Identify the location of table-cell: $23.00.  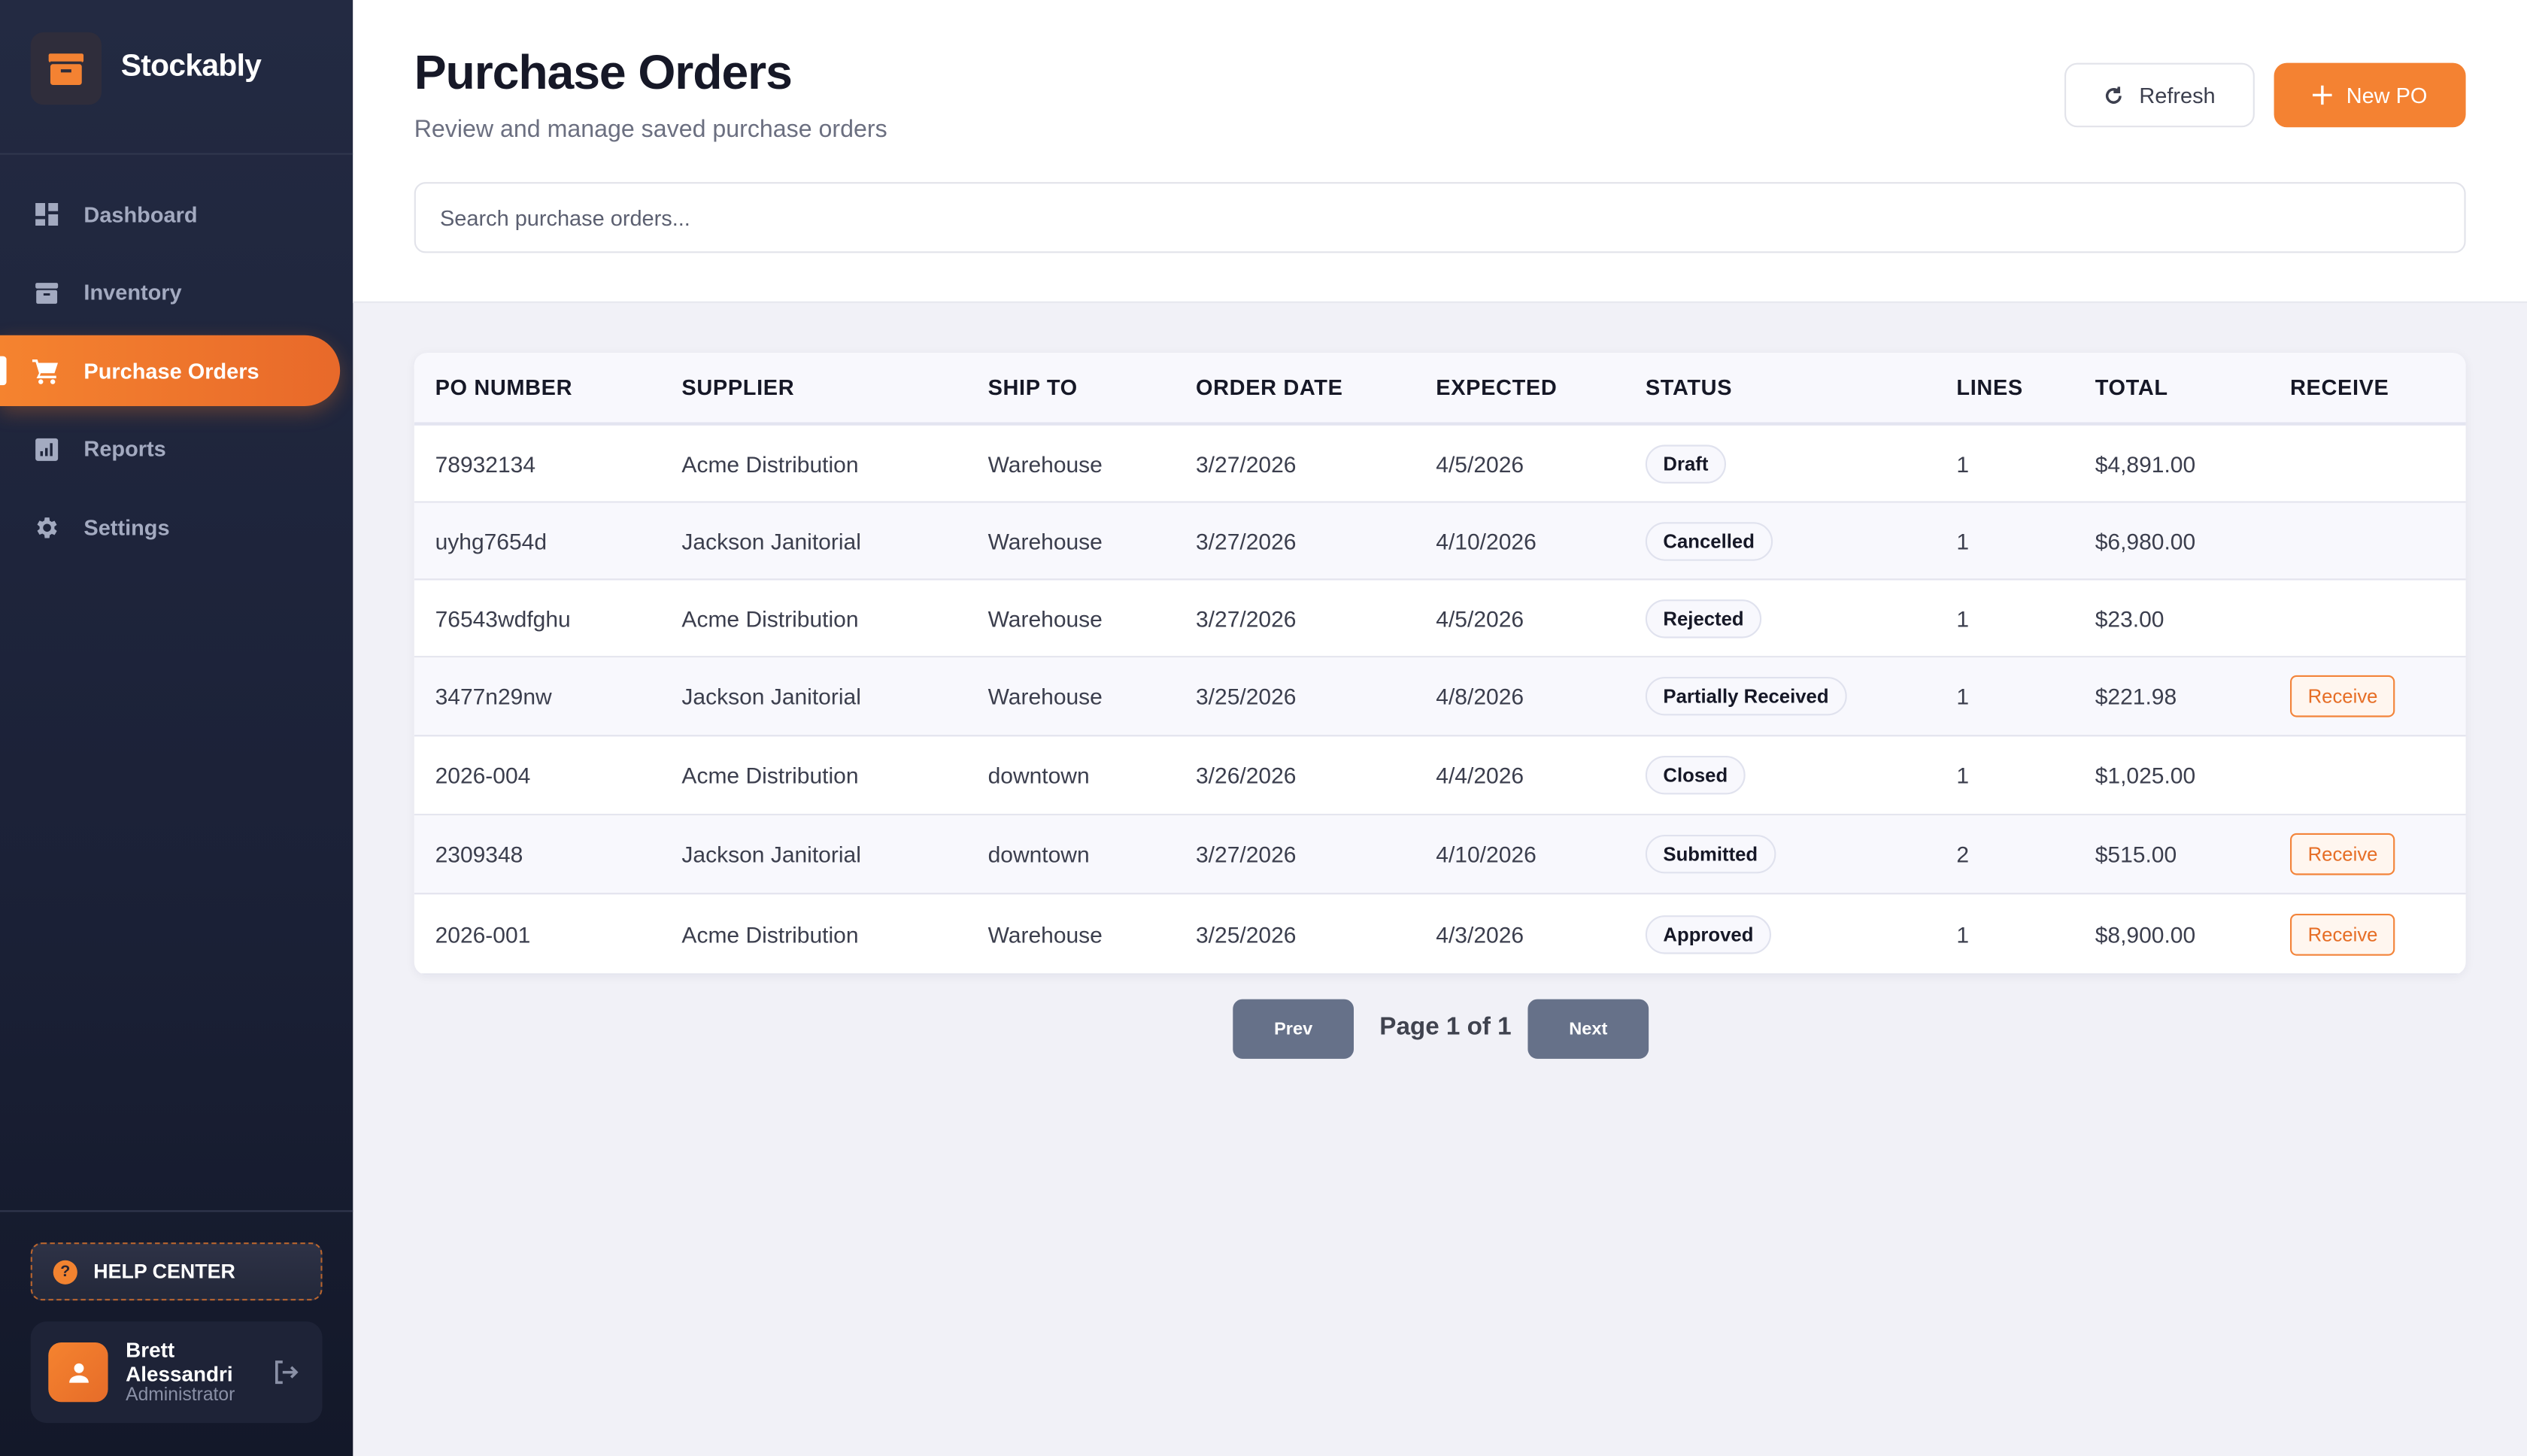
(2129, 618).